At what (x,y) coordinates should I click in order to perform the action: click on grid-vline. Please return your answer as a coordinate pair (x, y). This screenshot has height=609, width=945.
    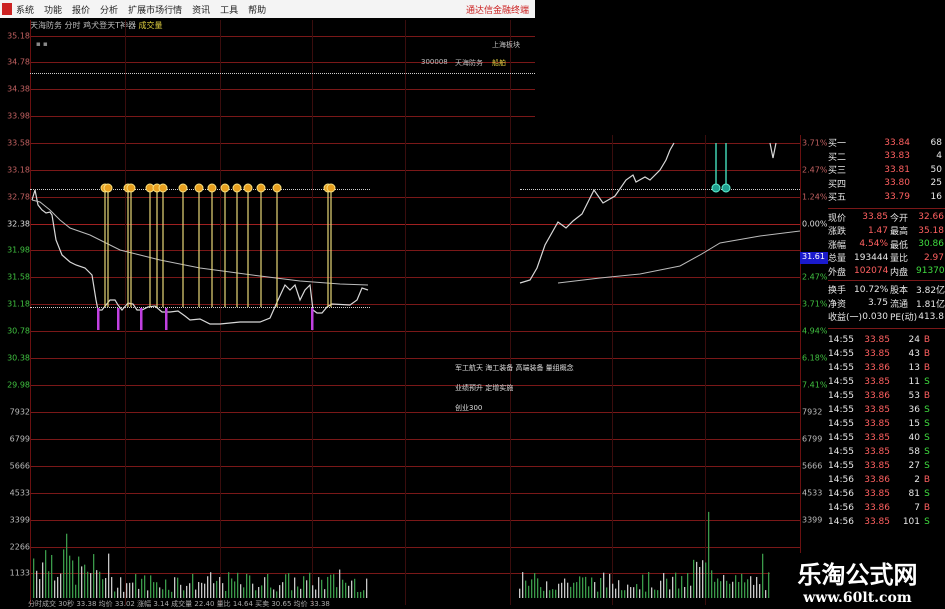
    Looking at the image, I should click on (612, 370).